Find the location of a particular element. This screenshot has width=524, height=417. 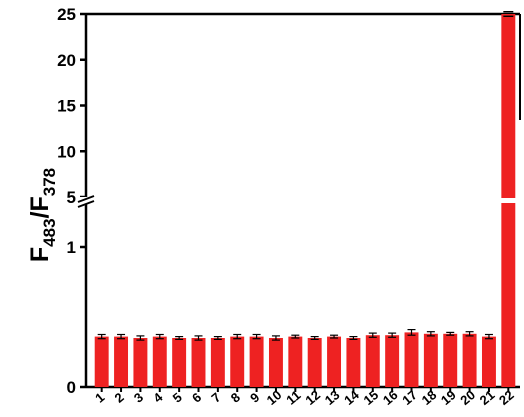

y-tick-label-5: 5 is located at coordinates (71, 197).